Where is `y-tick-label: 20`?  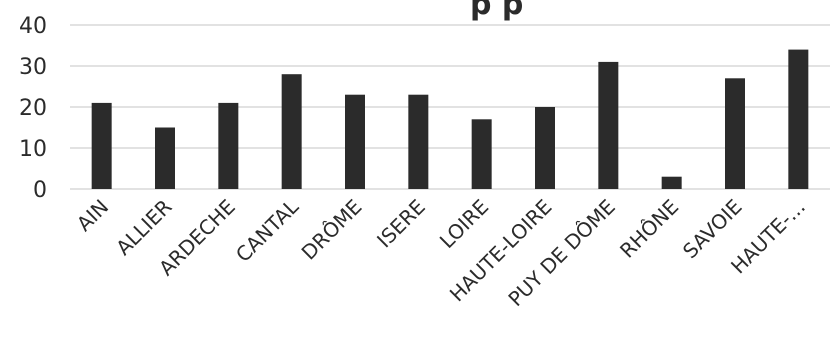
y-tick-label: 20 is located at coordinates (33, 108).